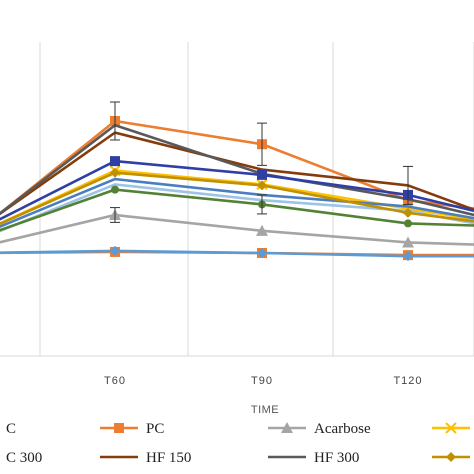 This screenshot has width=474, height=474. I want to click on legend-label: HF 300, so click(336, 458).